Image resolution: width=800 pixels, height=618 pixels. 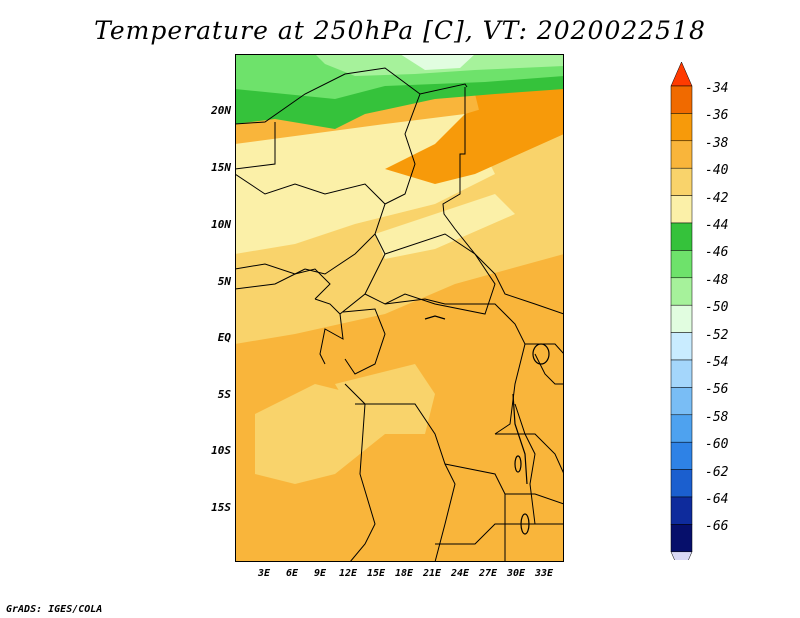 I want to click on colorbar-label: -44, so click(x=717, y=225).